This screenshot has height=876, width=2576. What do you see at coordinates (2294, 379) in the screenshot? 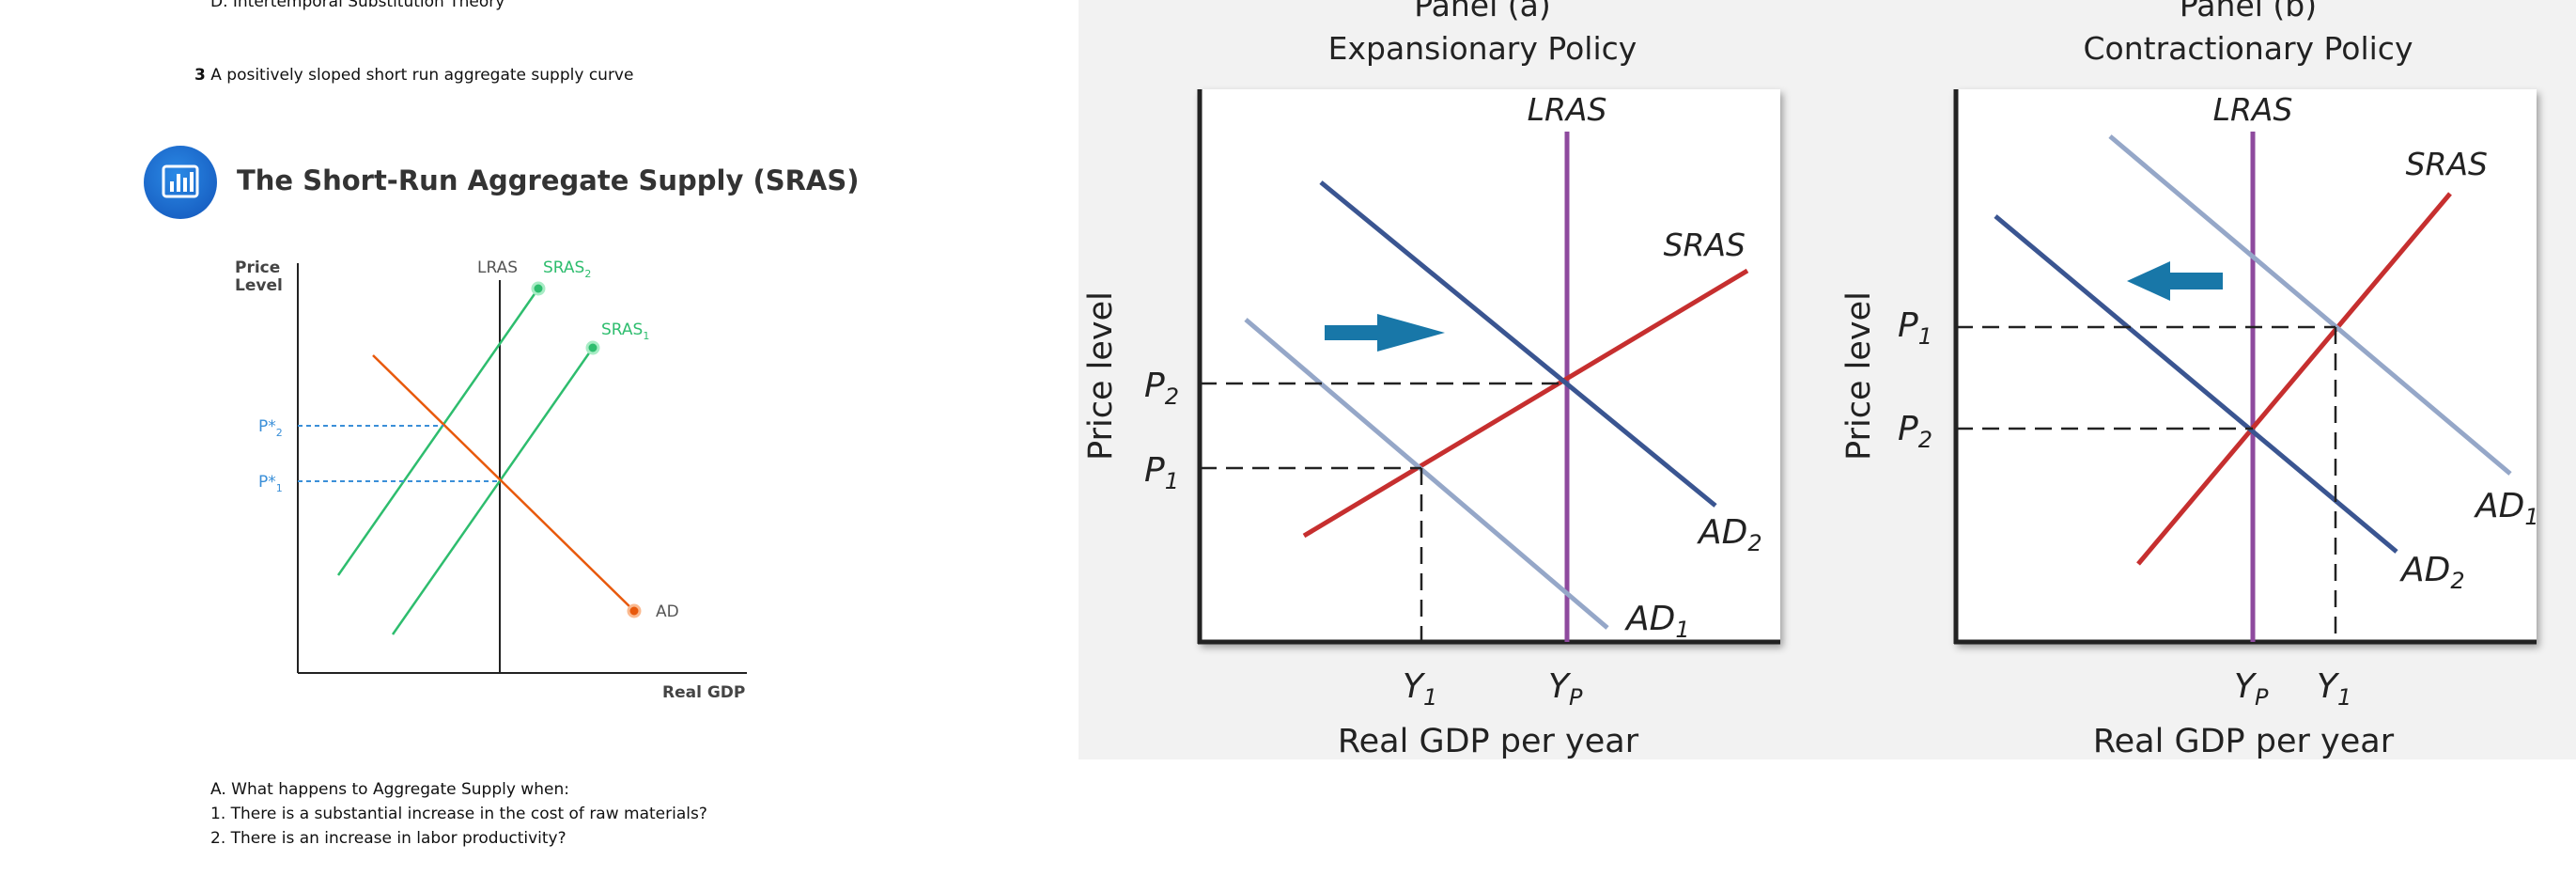
I see `panel-b-sras` at bounding box center [2294, 379].